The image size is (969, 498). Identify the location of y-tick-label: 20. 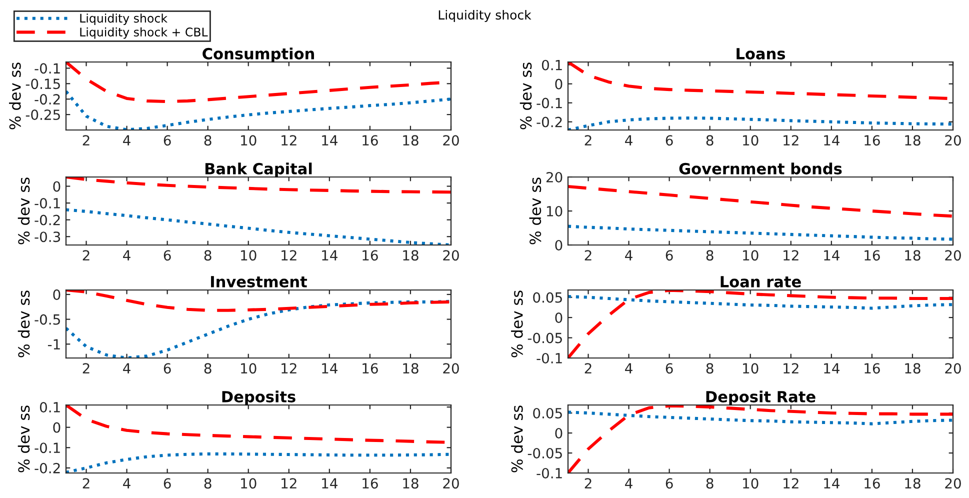
(554, 177).